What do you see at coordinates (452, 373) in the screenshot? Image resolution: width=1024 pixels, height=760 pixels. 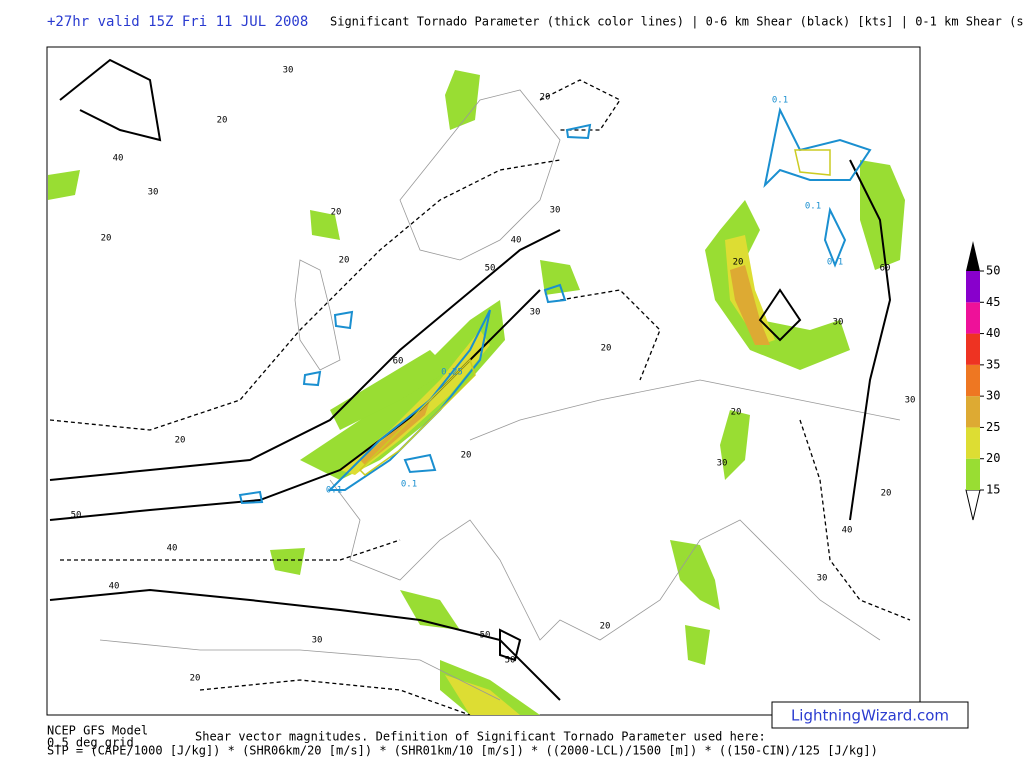 I see `stp-label: 0.25` at bounding box center [452, 373].